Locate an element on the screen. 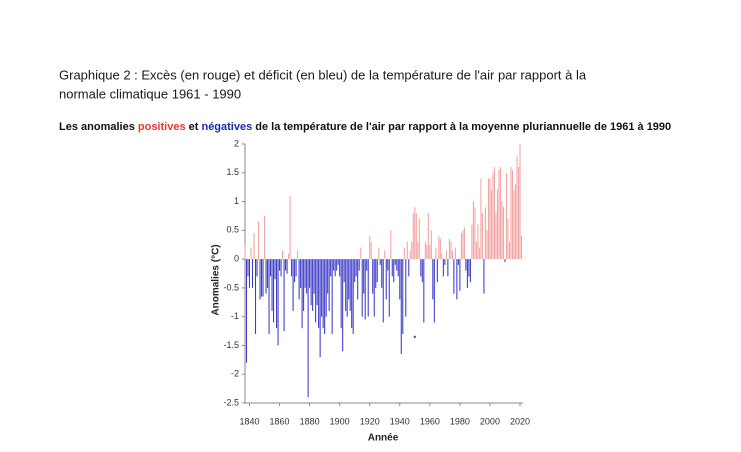 The image size is (741, 452). x-tick-label: 1940 is located at coordinates (400, 421).